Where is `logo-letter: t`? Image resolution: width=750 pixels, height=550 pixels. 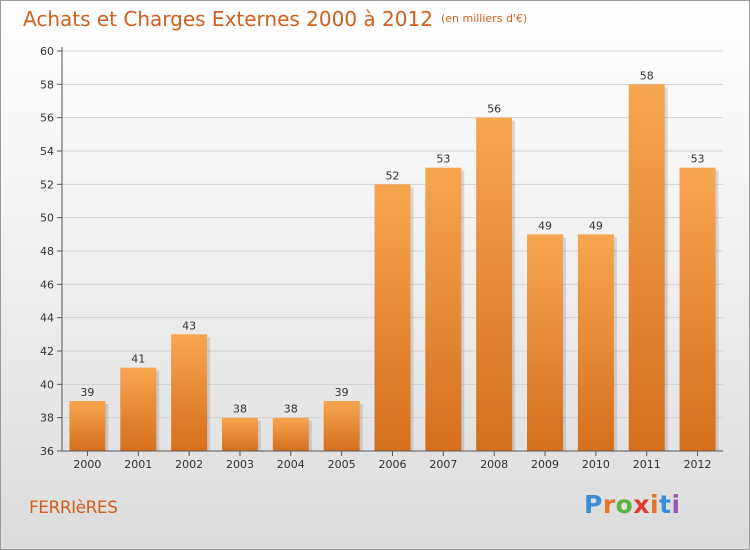
logo-letter: t is located at coordinates (665, 504).